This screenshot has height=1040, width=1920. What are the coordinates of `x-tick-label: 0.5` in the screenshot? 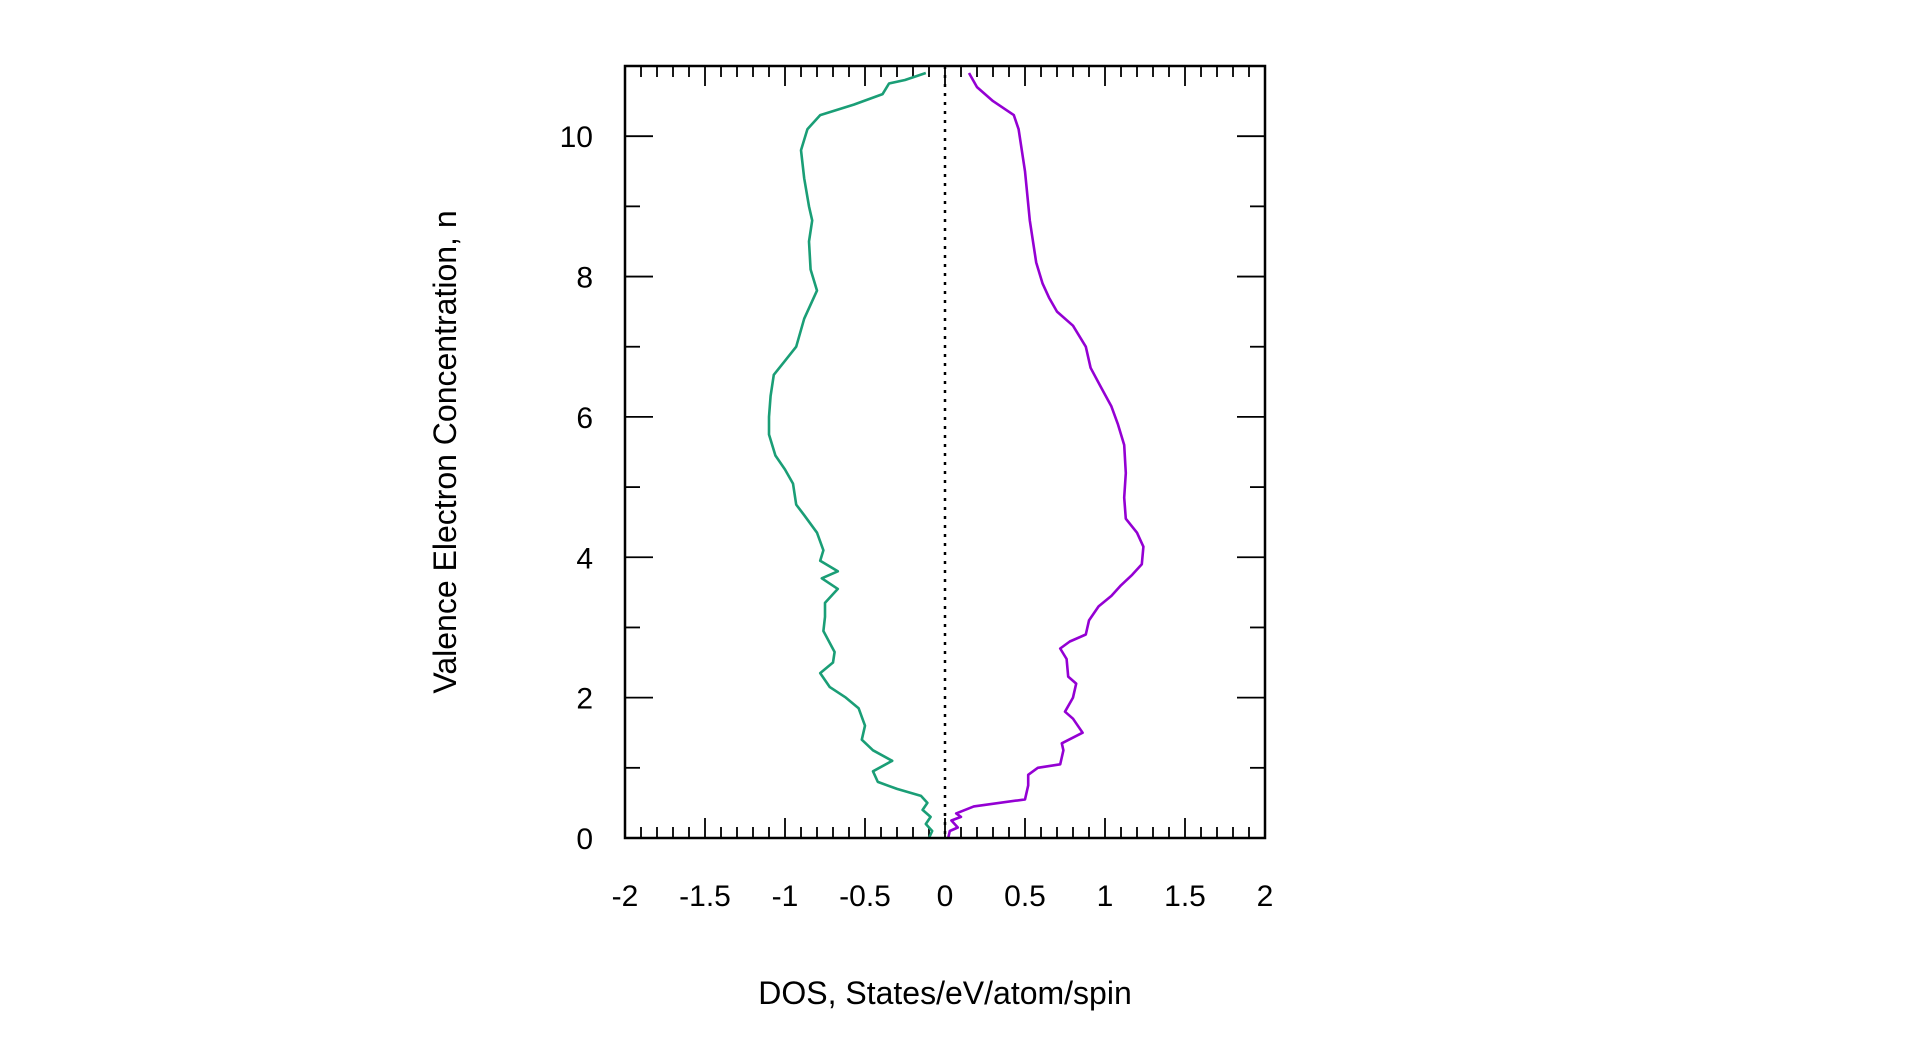 It's located at (1025, 896).